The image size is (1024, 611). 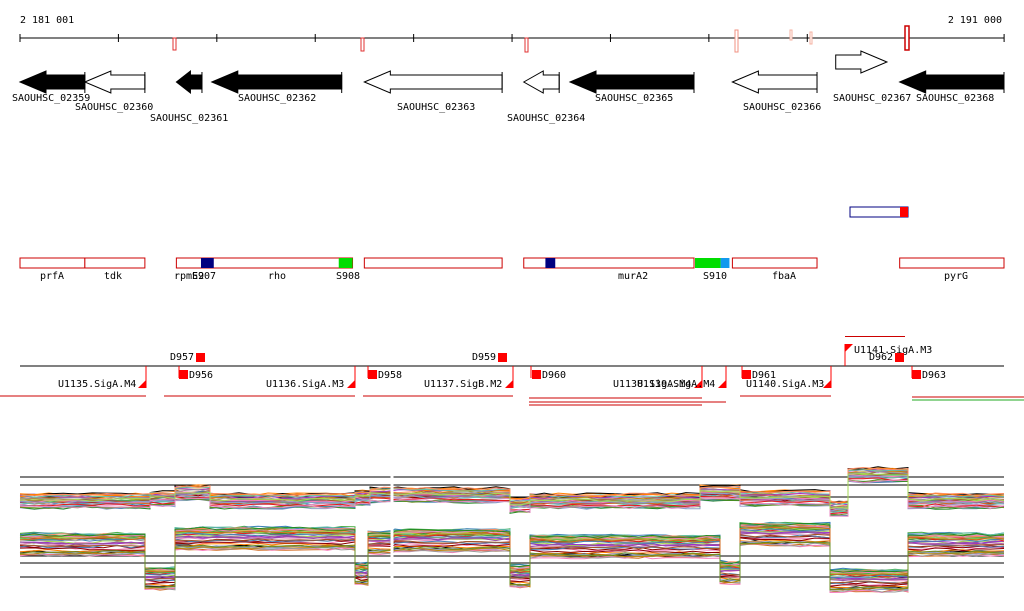 What do you see at coordinates (934, 375) in the screenshot?
I see `terminator-label: D963` at bounding box center [934, 375].